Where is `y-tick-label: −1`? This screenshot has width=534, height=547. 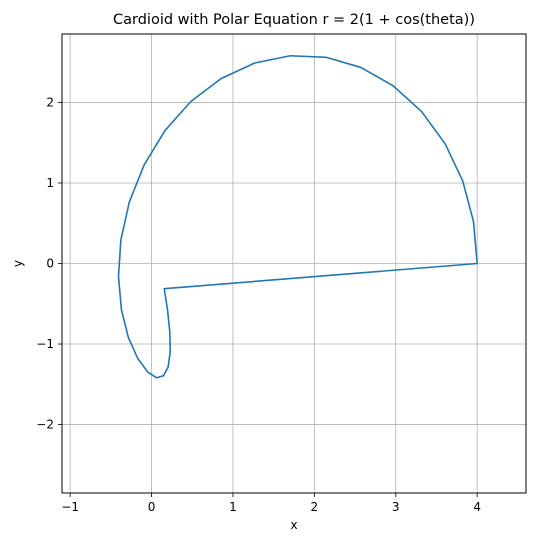
y-tick-label: −1 is located at coordinates (45, 344).